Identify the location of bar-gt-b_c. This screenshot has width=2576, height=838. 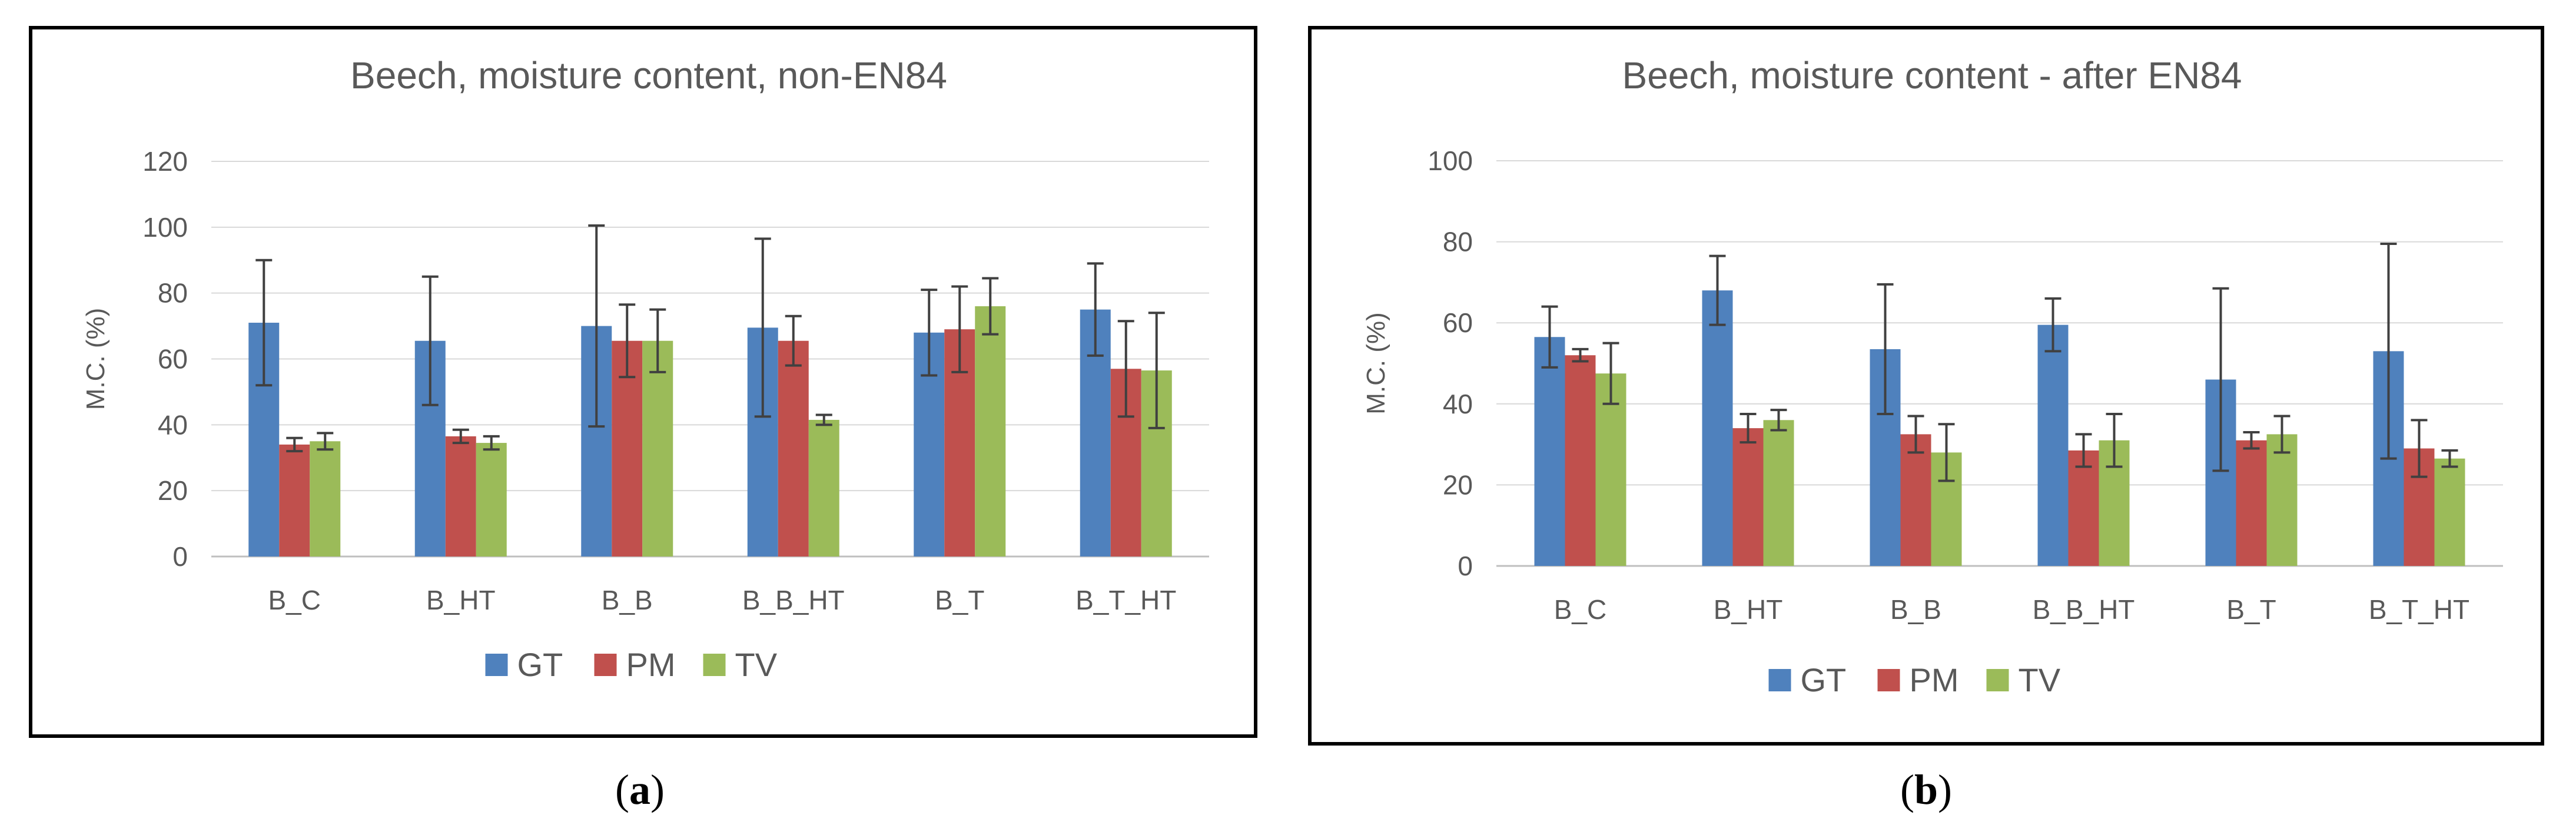
(1549, 451).